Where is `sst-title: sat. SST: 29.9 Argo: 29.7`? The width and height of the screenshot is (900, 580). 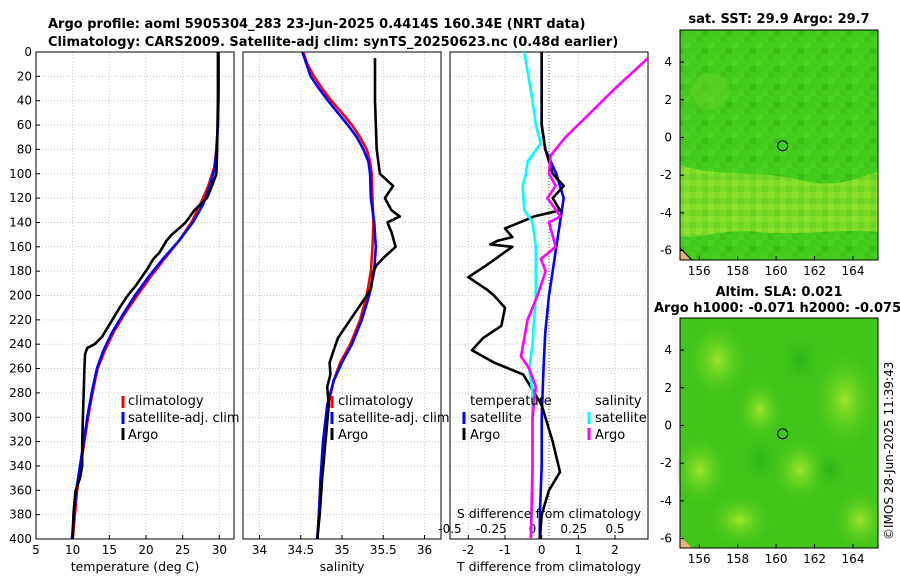 sst-title: sat. SST: 29.9 Argo: 29.7 is located at coordinates (778, 19).